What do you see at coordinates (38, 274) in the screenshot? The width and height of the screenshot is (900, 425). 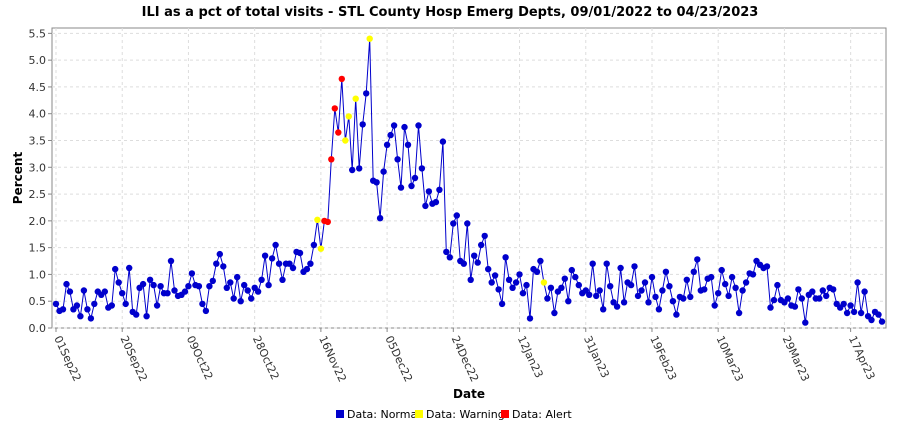 I see `y-tick-label: 1.0` at bounding box center [38, 274].